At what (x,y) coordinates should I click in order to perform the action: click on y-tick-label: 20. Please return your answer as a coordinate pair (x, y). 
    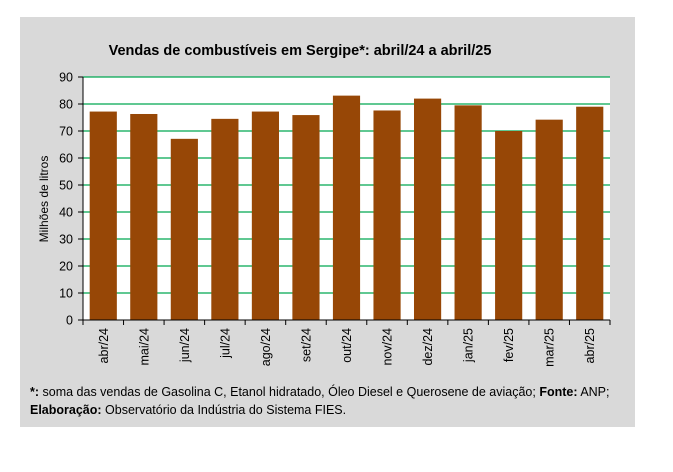
    Looking at the image, I should click on (66, 267).